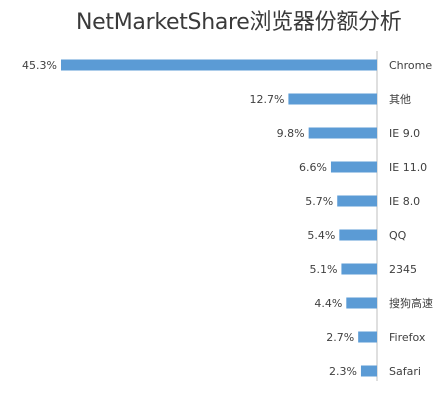  I want to click on data-label: 12.7%, so click(266, 99).